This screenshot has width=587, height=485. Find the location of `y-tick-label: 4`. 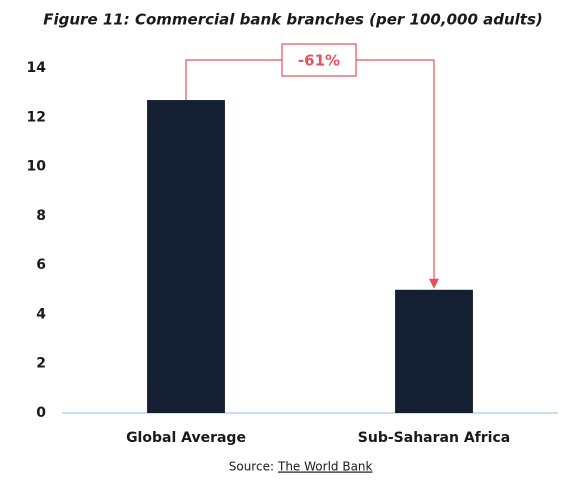

y-tick-label: 4 is located at coordinates (41, 314).